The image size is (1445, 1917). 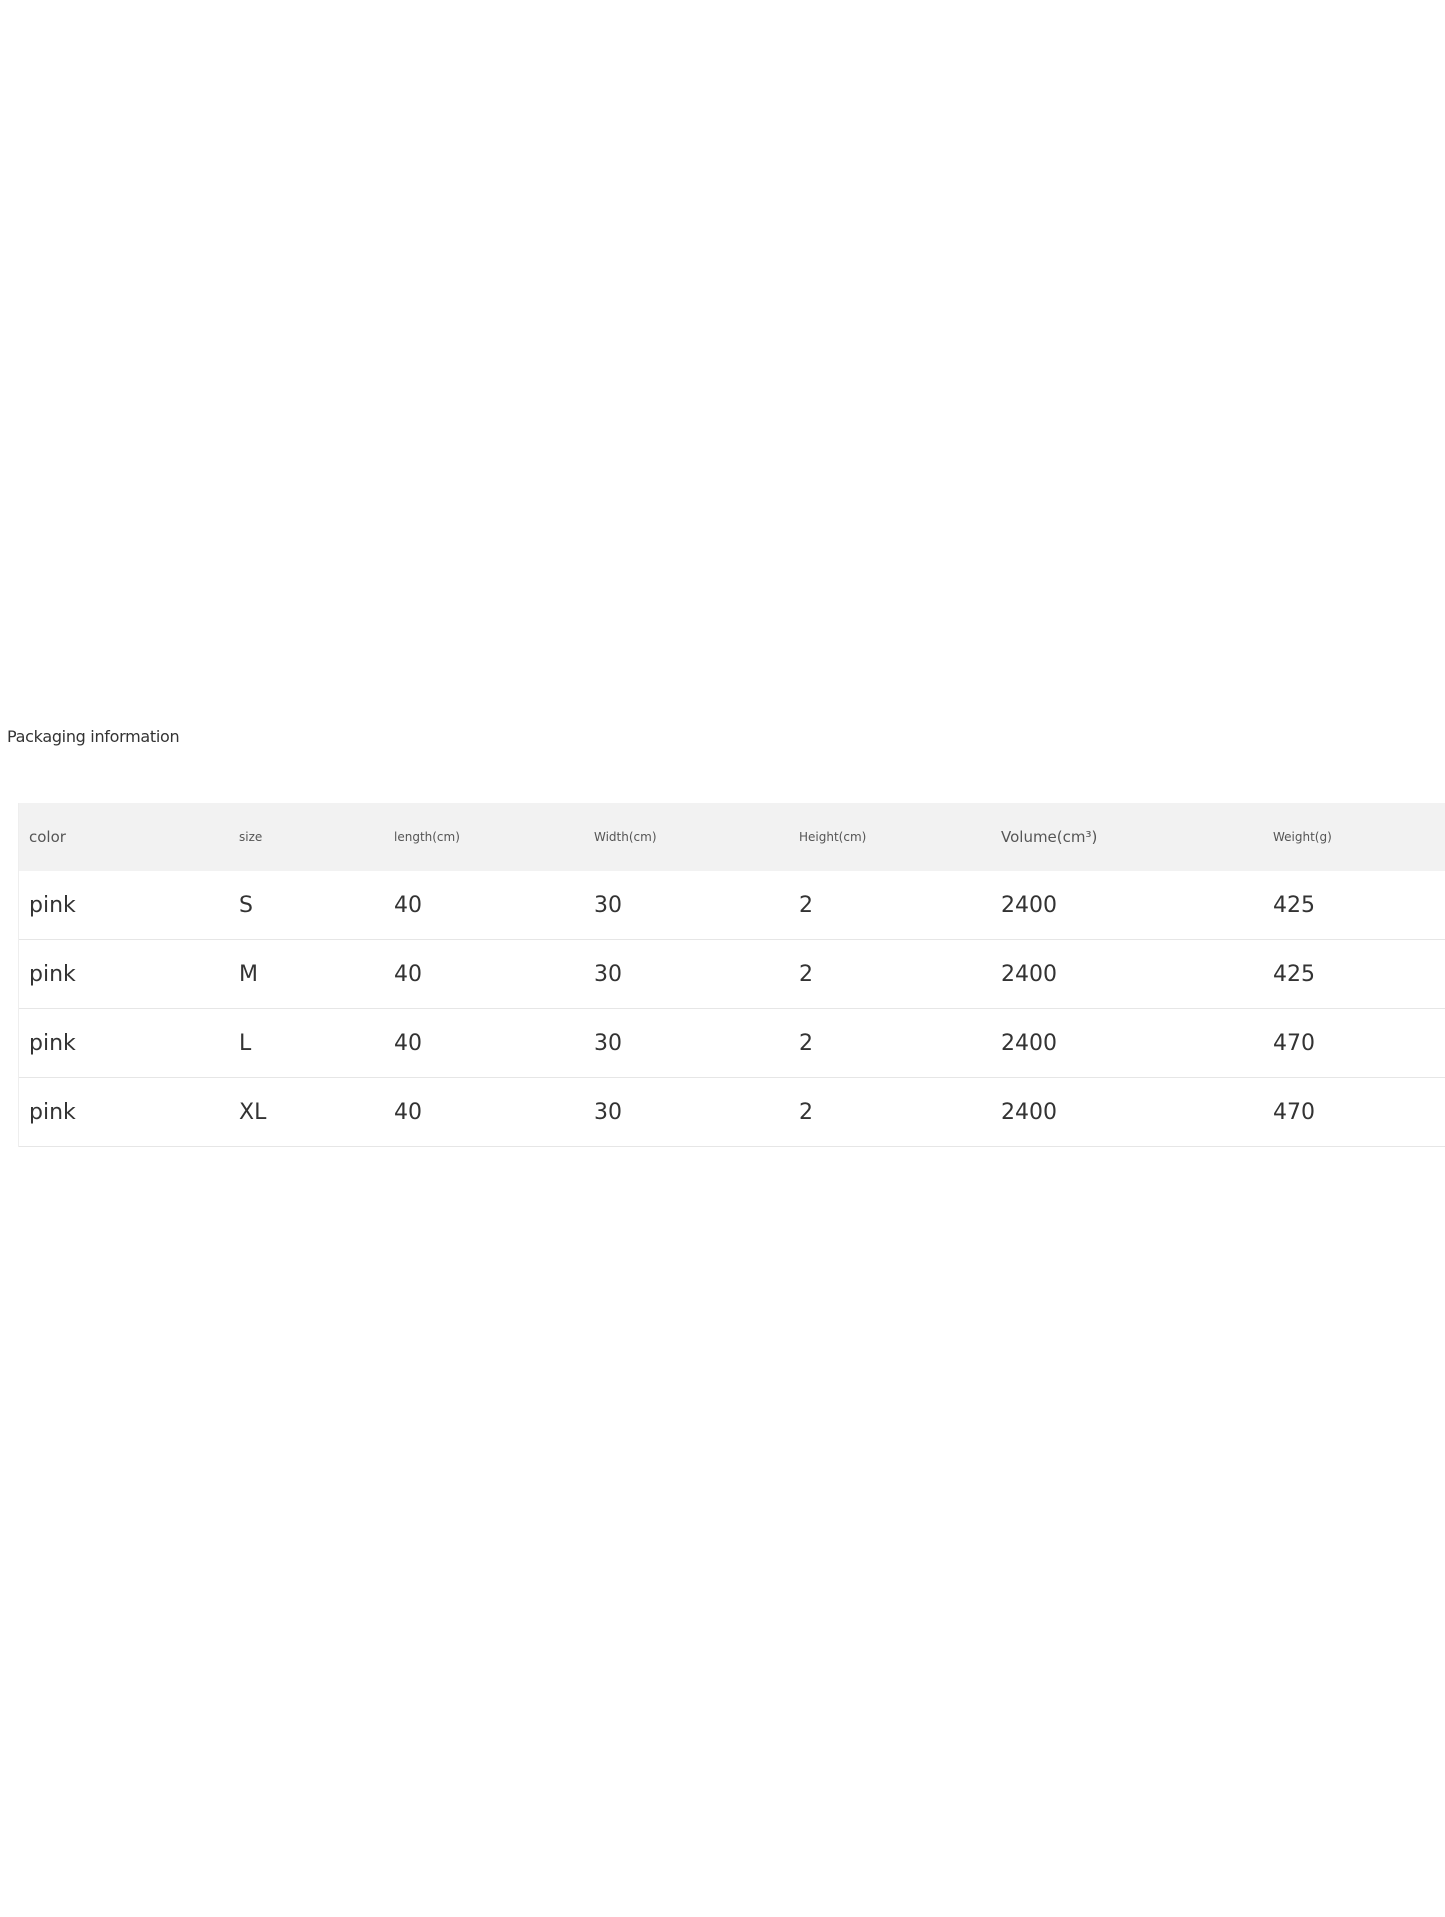 What do you see at coordinates (253, 1112) in the screenshot?
I see `cell-size: XL` at bounding box center [253, 1112].